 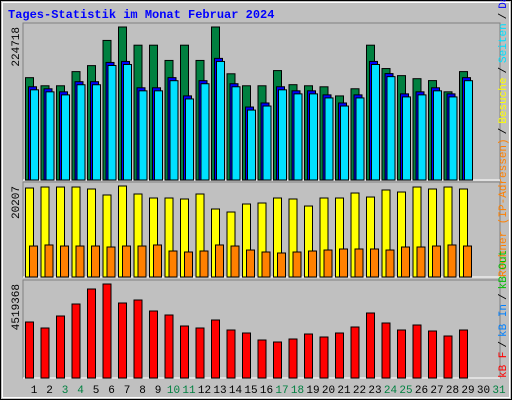 I want to click on y-max-label: 4519368, so click(x=17, y=307).